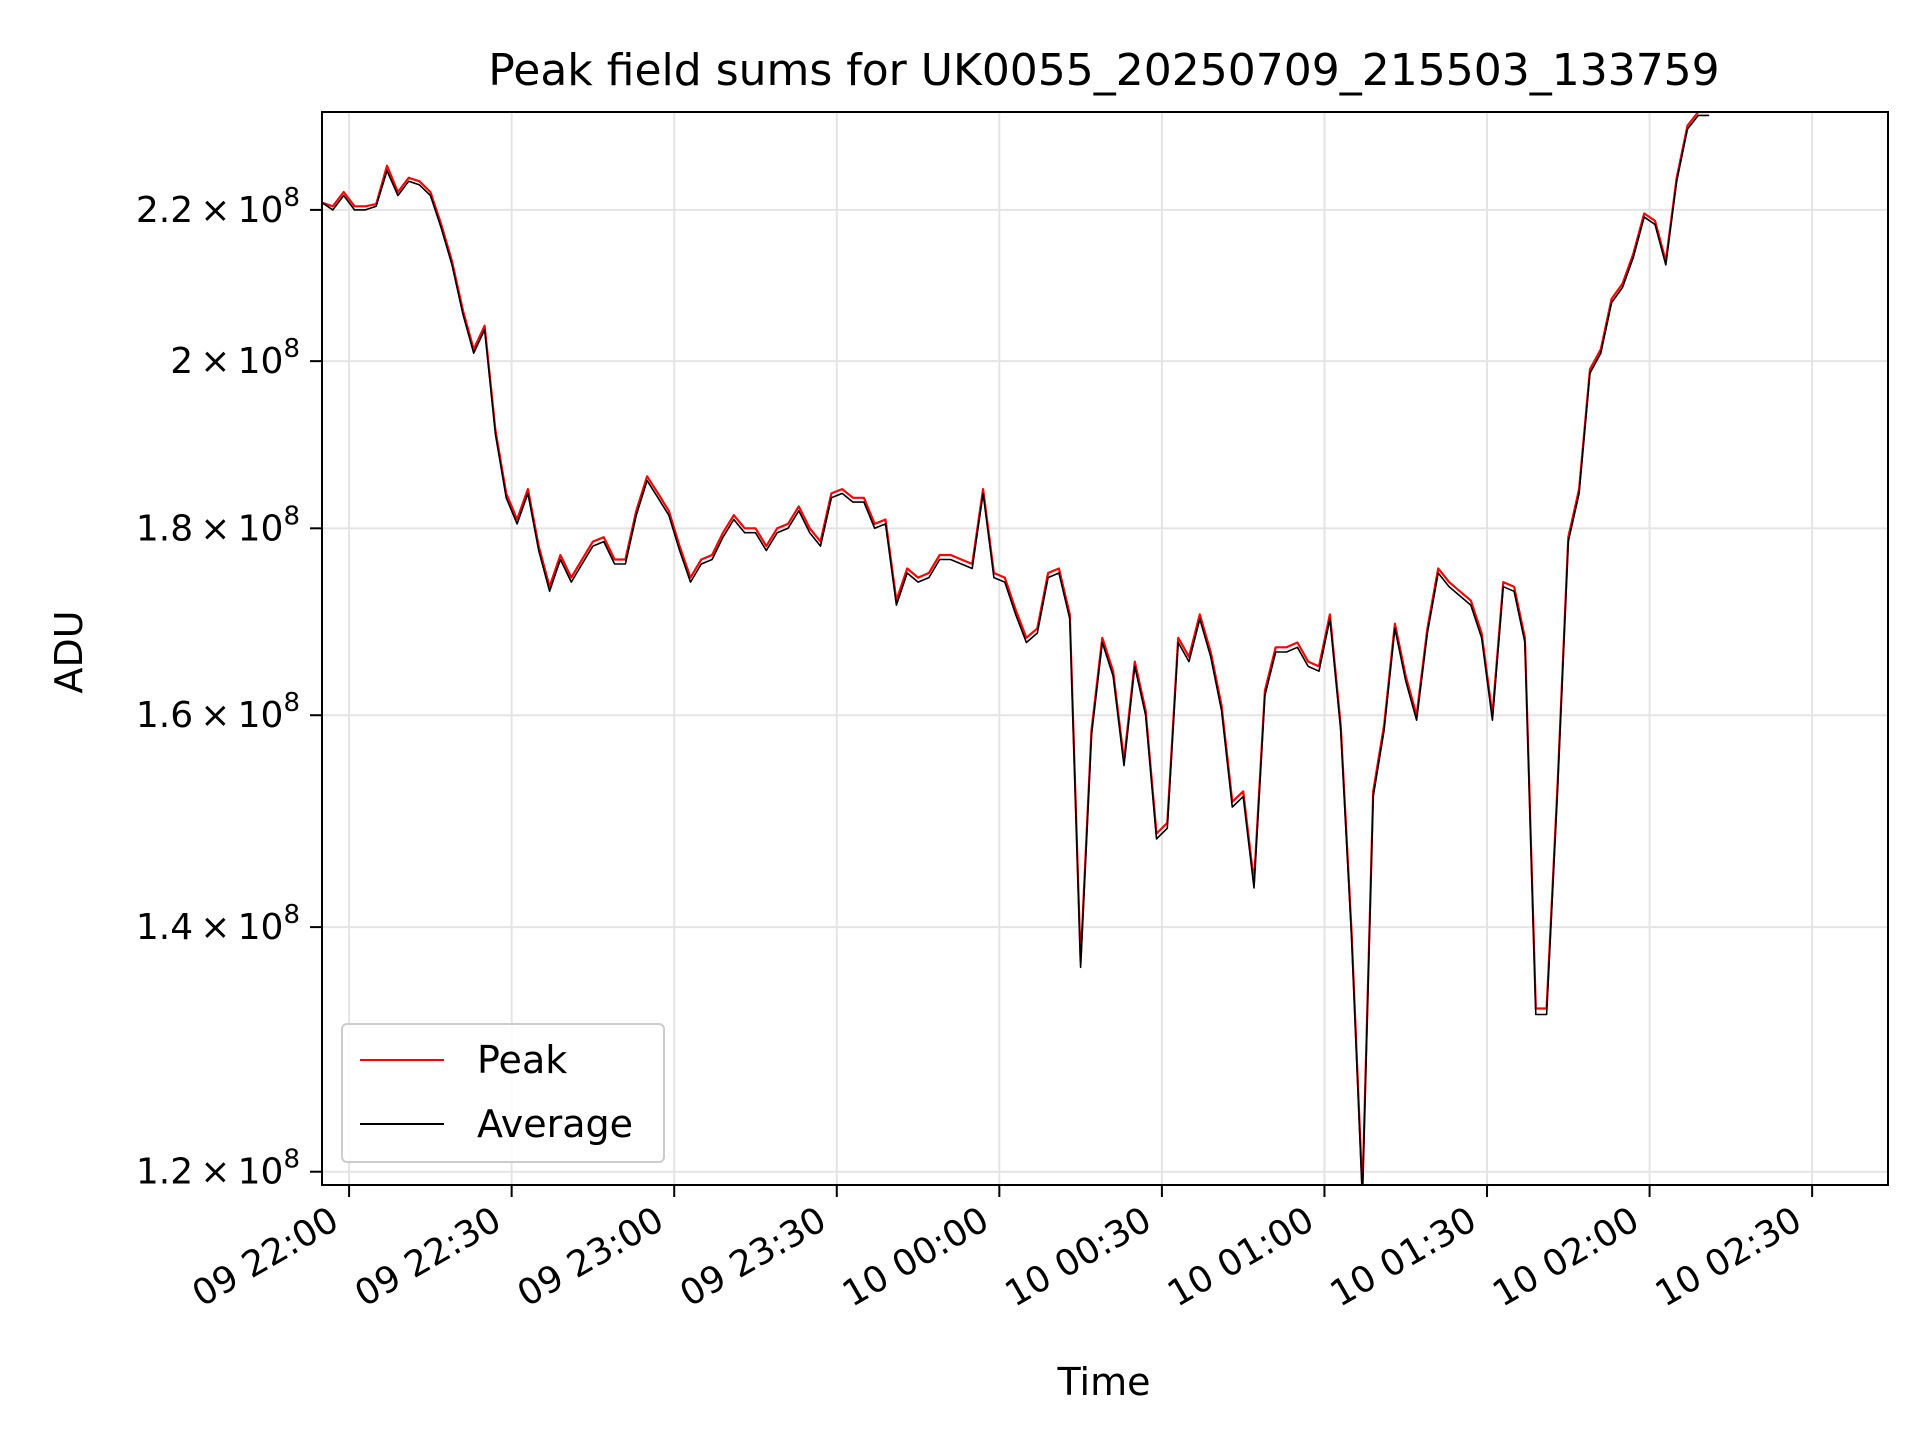 The height and width of the screenshot is (1444, 1920). I want to click on y-tick-label: 1.4 × 108, so click(218, 924).